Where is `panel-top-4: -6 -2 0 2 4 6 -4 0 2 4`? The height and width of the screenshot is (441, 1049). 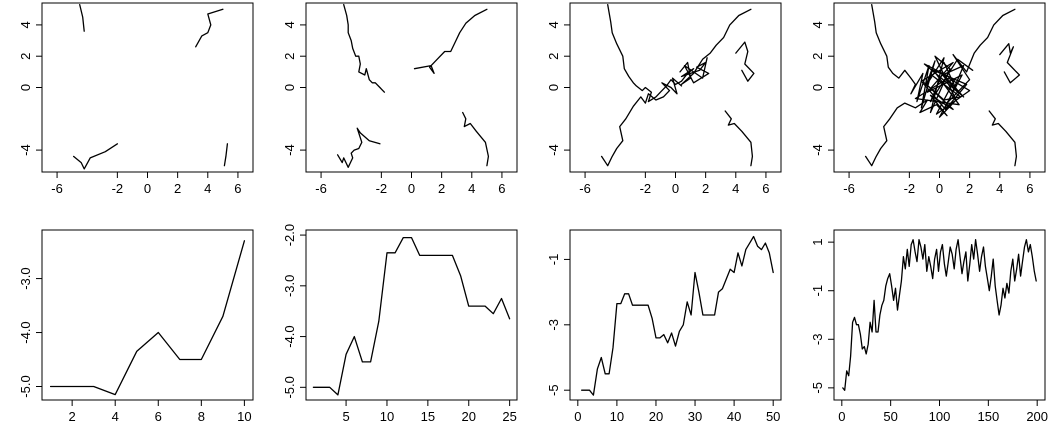 panel-top-4: -6 -2 0 2 4 6 -4 0 2 4 is located at coordinates (928, 99).